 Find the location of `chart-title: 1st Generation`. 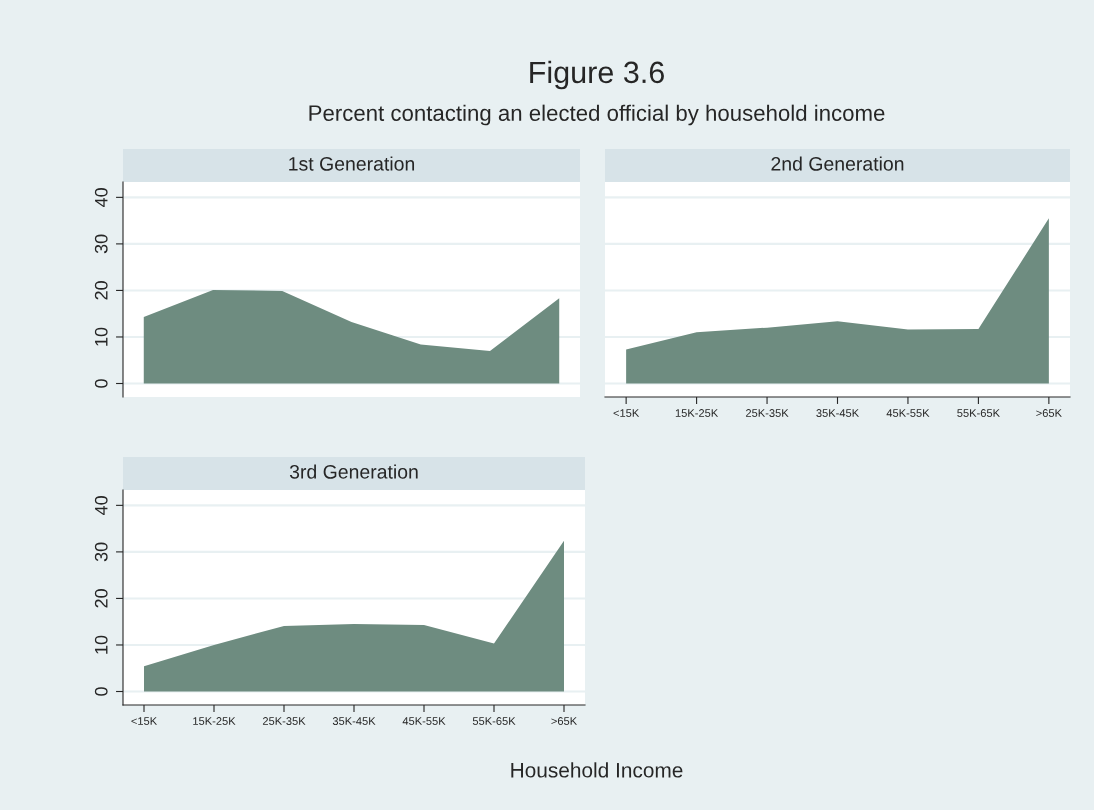

chart-title: 1st Generation is located at coordinates (352, 163).